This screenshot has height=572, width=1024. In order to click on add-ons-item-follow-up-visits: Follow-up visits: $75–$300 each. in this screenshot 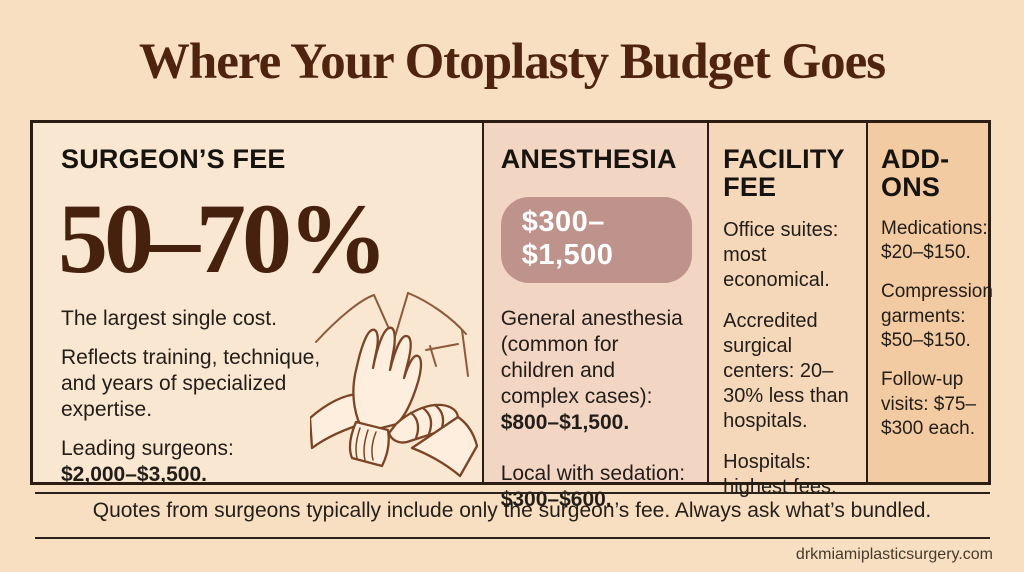, I will do `click(929, 404)`.